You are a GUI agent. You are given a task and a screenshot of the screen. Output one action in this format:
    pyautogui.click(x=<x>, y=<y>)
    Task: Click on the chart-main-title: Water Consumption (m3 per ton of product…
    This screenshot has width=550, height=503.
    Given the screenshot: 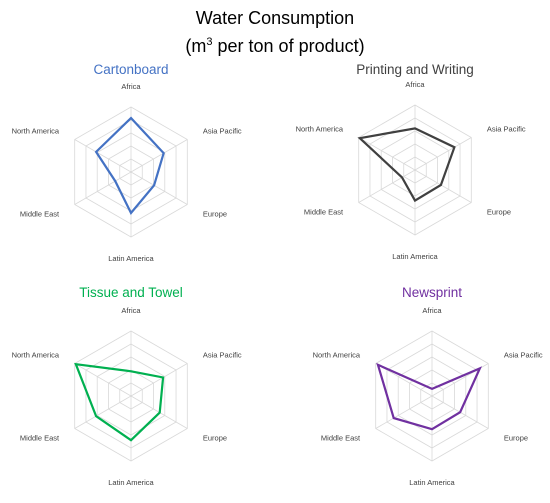 What is the action you would take?
    pyautogui.click(x=275, y=32)
    